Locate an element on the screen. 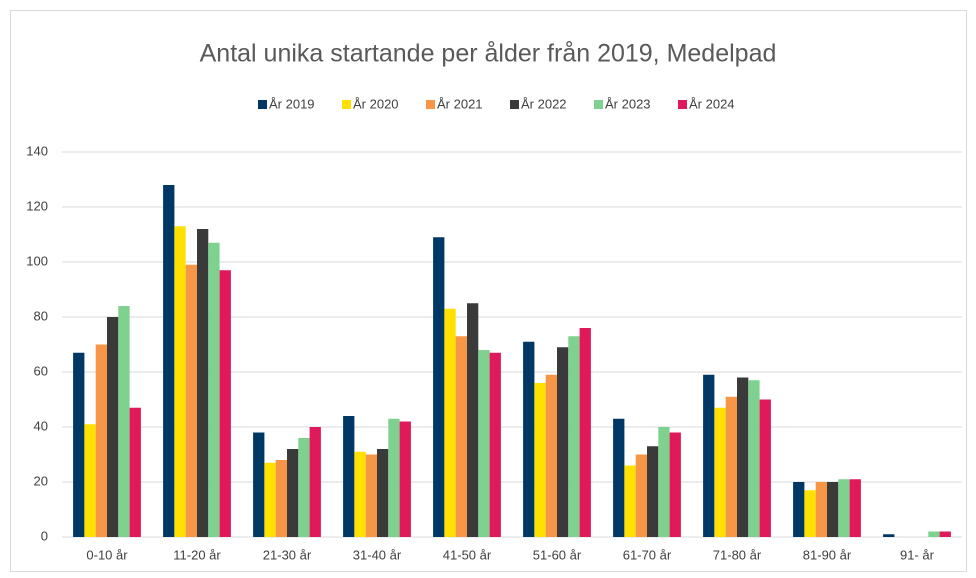  x-tick-label: 91- år is located at coordinates (917, 554).